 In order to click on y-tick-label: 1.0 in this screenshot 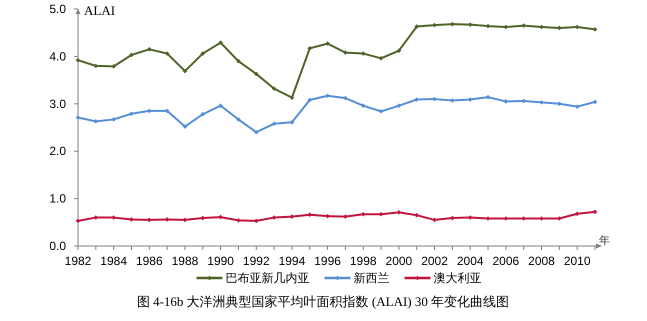, I will do `click(57, 199)`.